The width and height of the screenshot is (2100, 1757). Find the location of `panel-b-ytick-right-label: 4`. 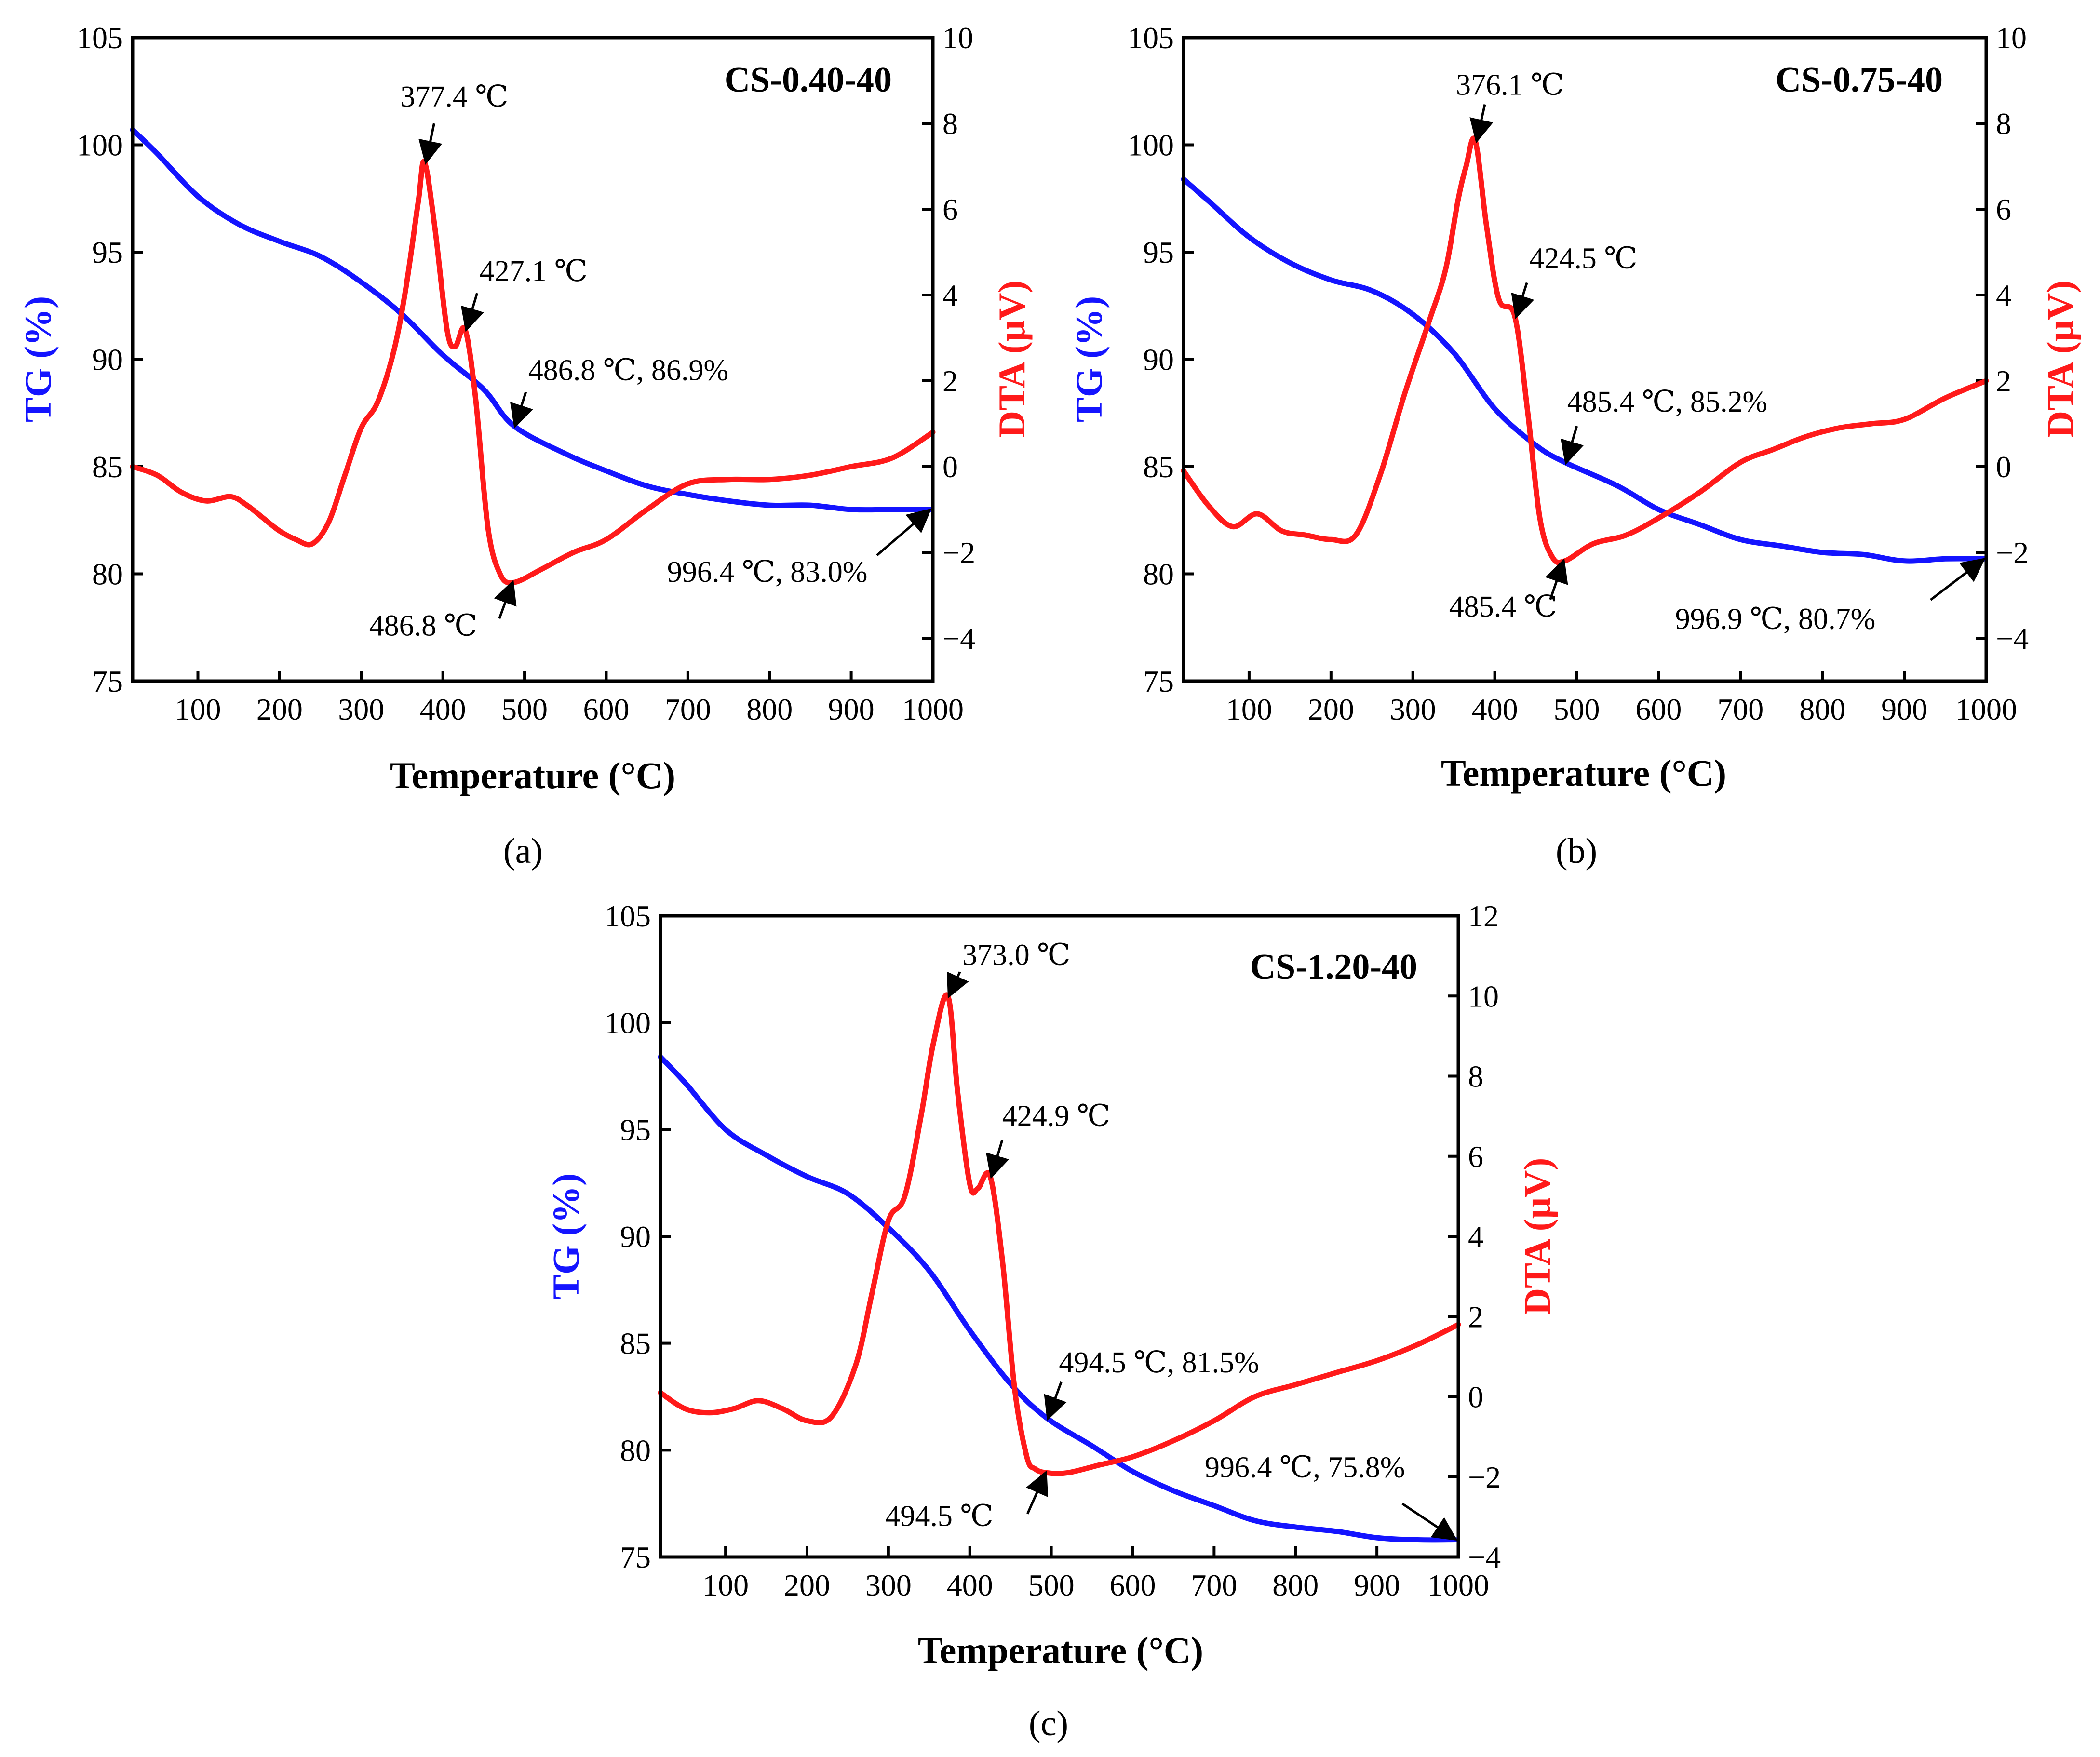

panel-b-ytick-right-label: 4 is located at coordinates (2003, 295).